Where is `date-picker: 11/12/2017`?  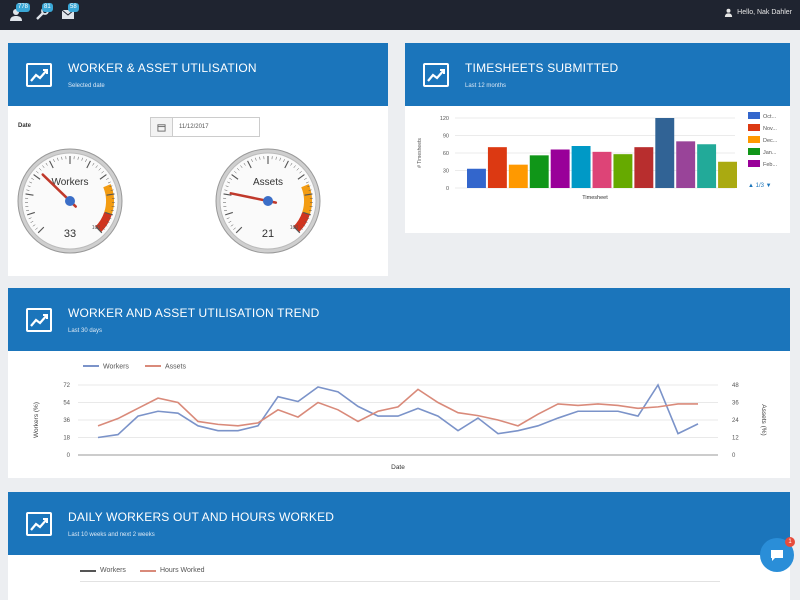
date-picker: 11/12/2017 is located at coordinates (205, 127).